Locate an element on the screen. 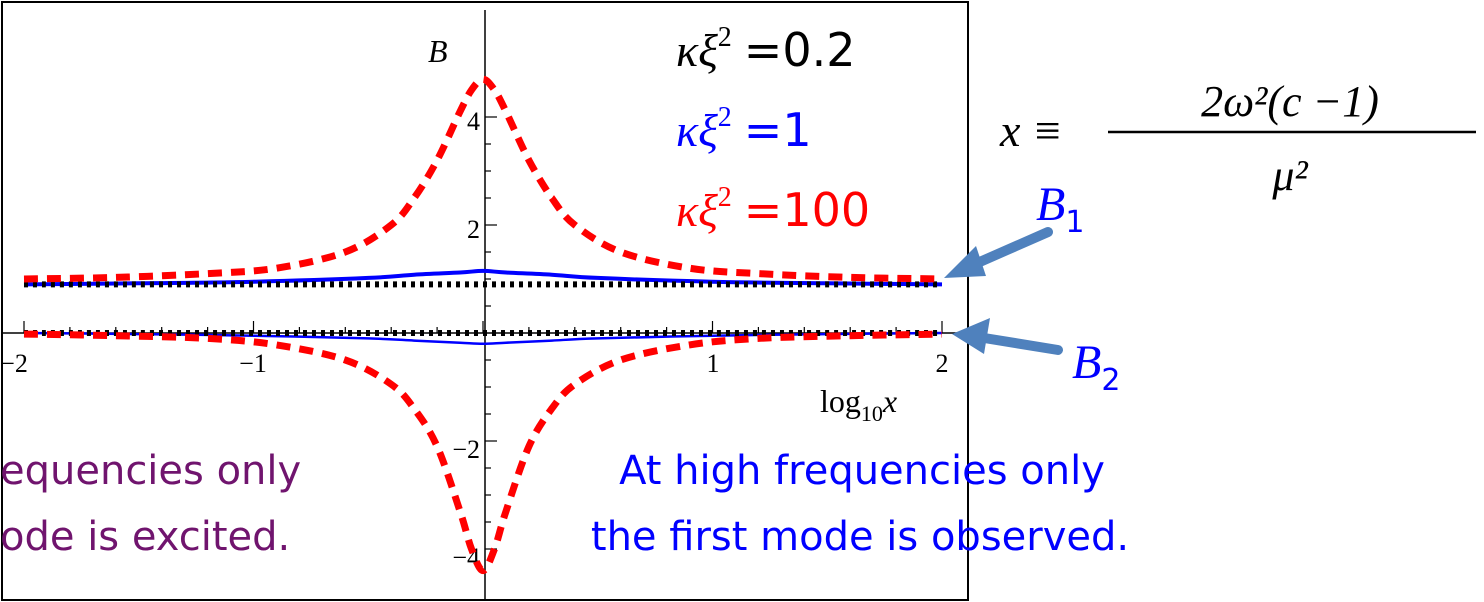 This screenshot has width=1484, height=602. legend-entry-black: κξ2 =0.2 is located at coordinates (765, 49).